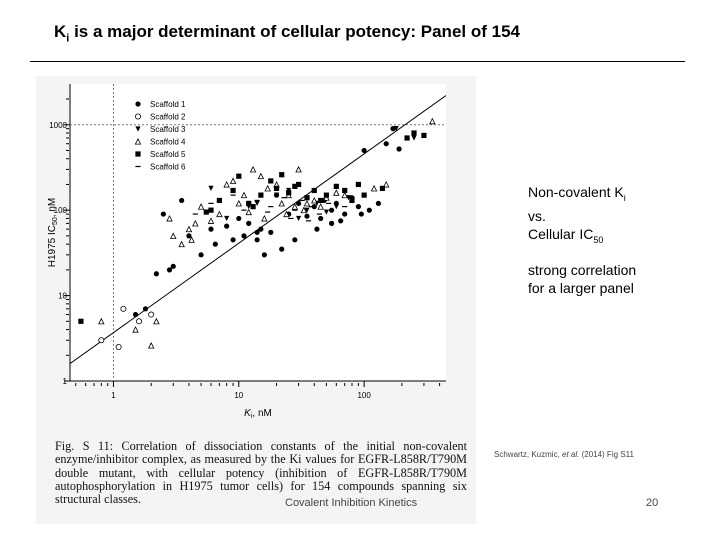  What do you see at coordinates (53, 233) in the screenshot?
I see `y-axis-title: H1975 IC50, nM` at bounding box center [53, 233].